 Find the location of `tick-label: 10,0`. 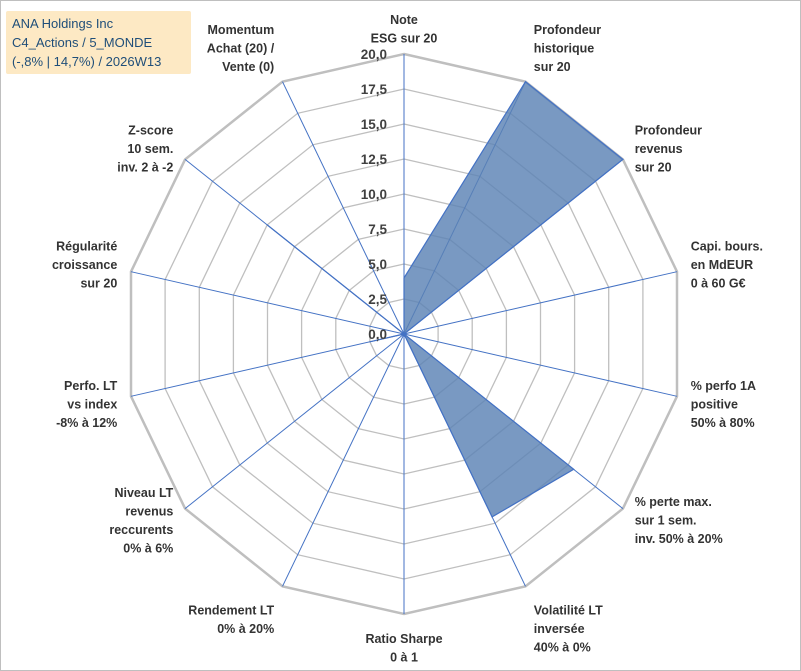

tick-label: 10,0 is located at coordinates (374, 194).